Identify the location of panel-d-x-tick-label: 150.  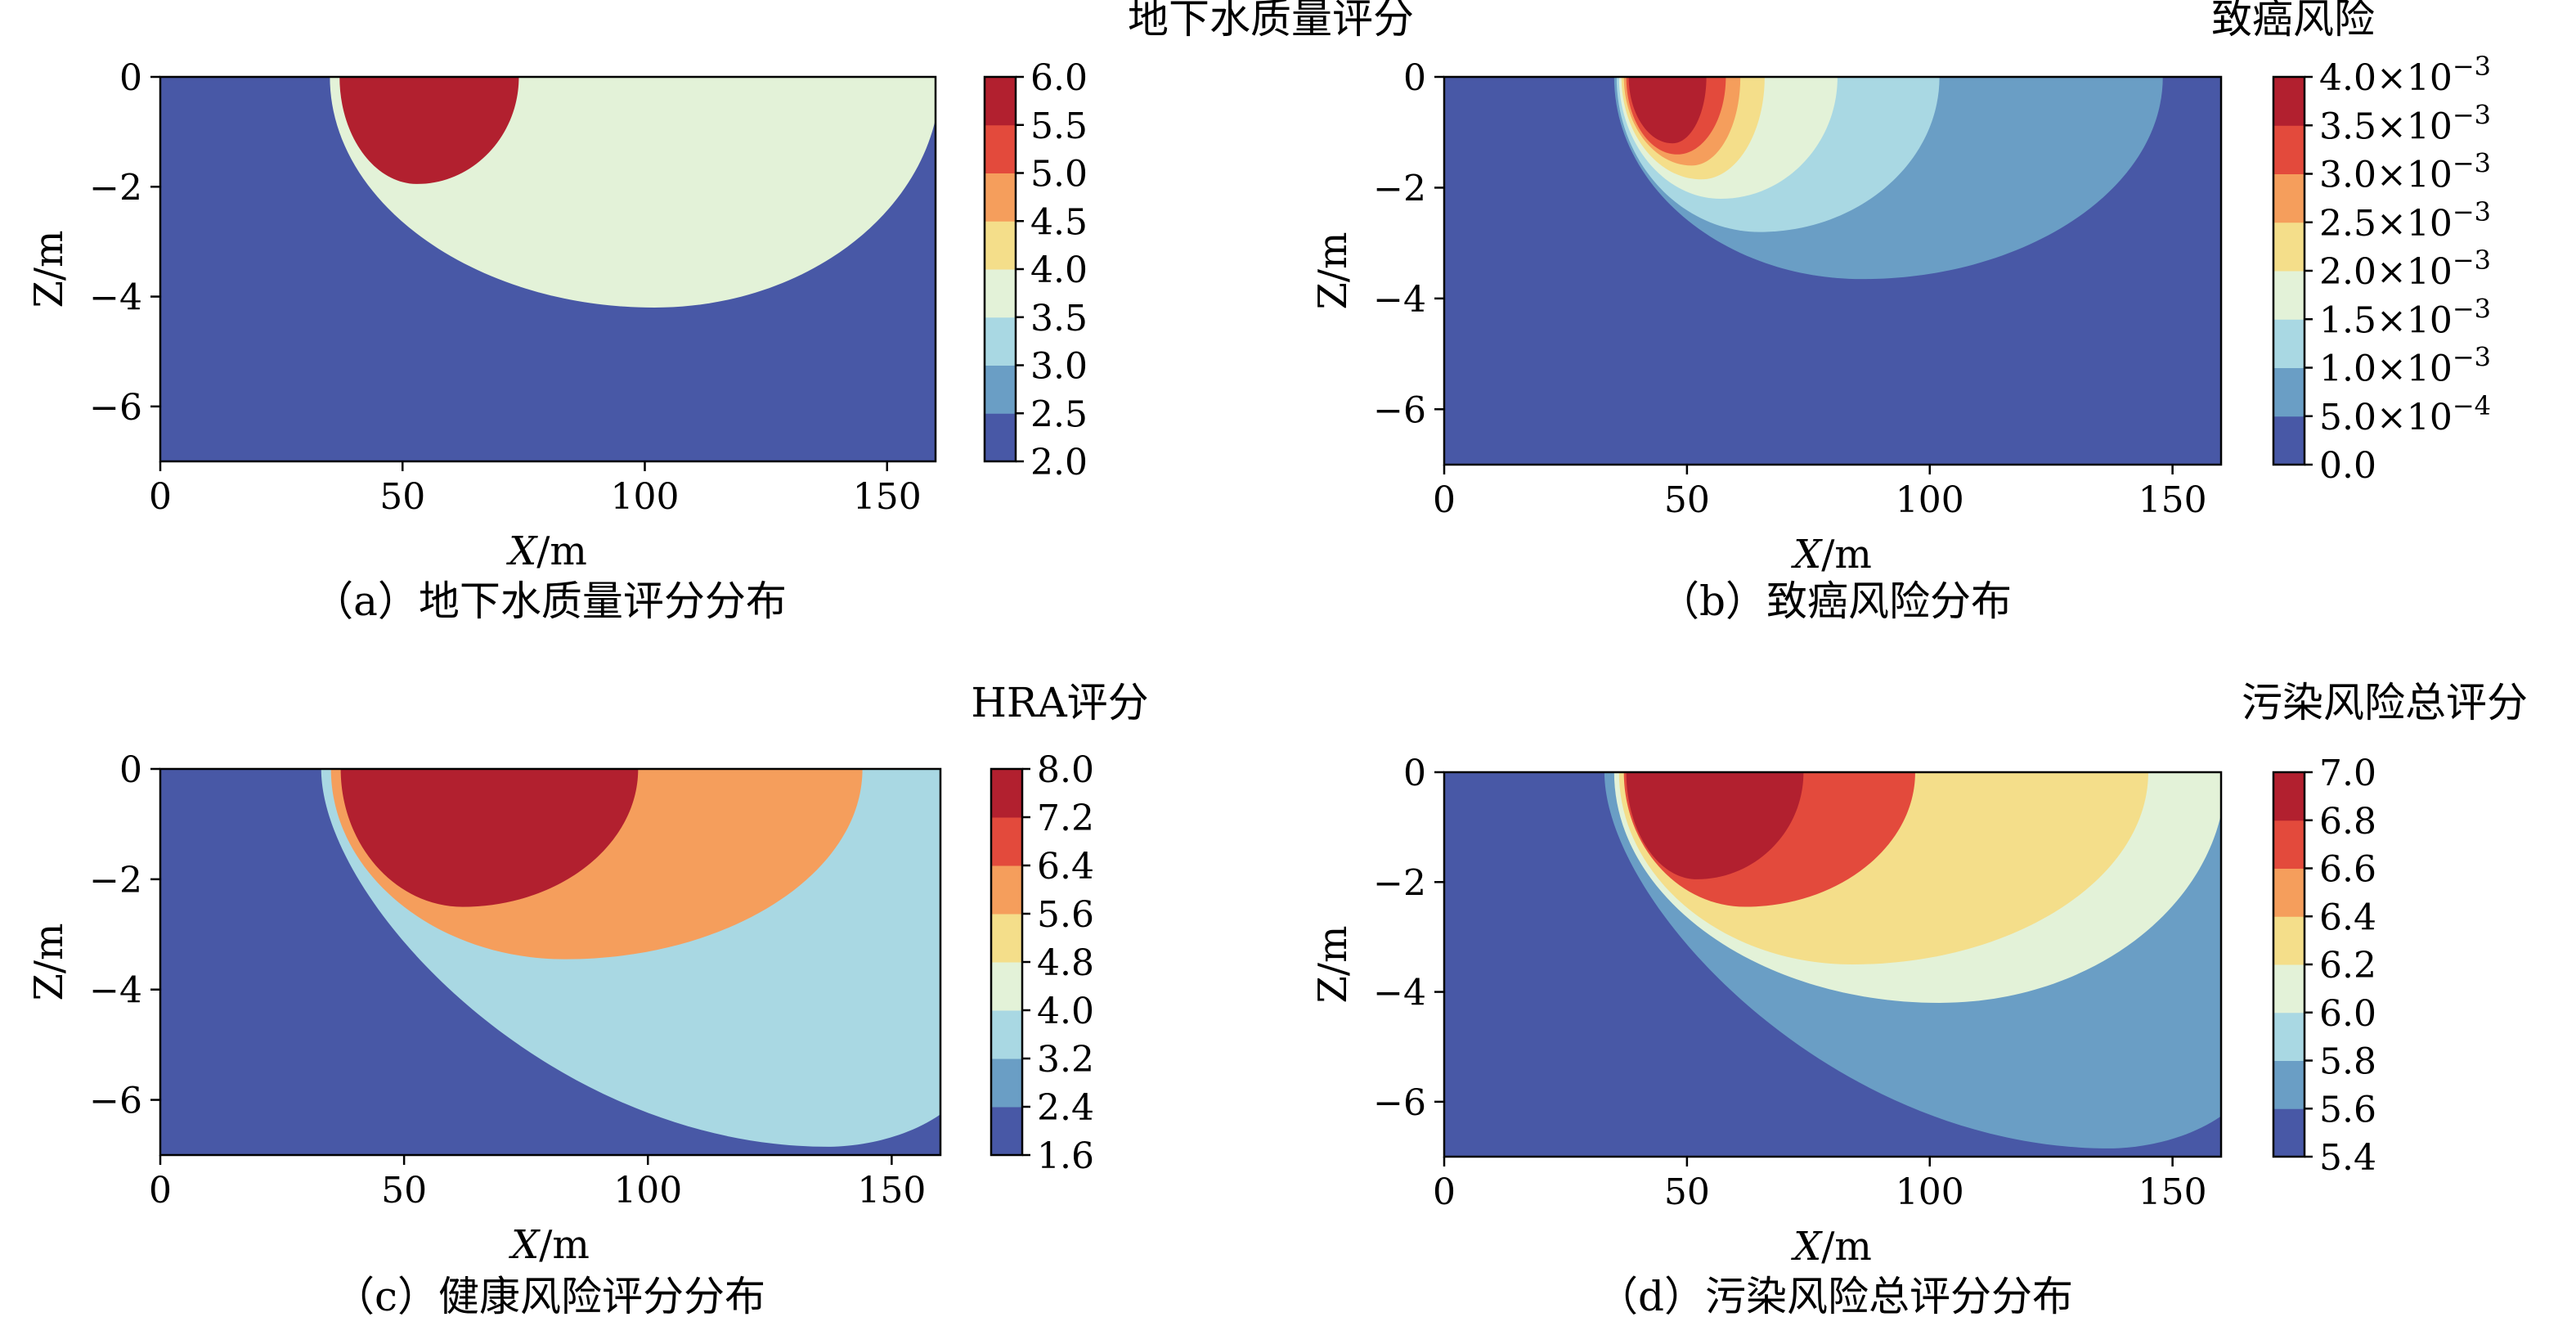
(2172, 1192).